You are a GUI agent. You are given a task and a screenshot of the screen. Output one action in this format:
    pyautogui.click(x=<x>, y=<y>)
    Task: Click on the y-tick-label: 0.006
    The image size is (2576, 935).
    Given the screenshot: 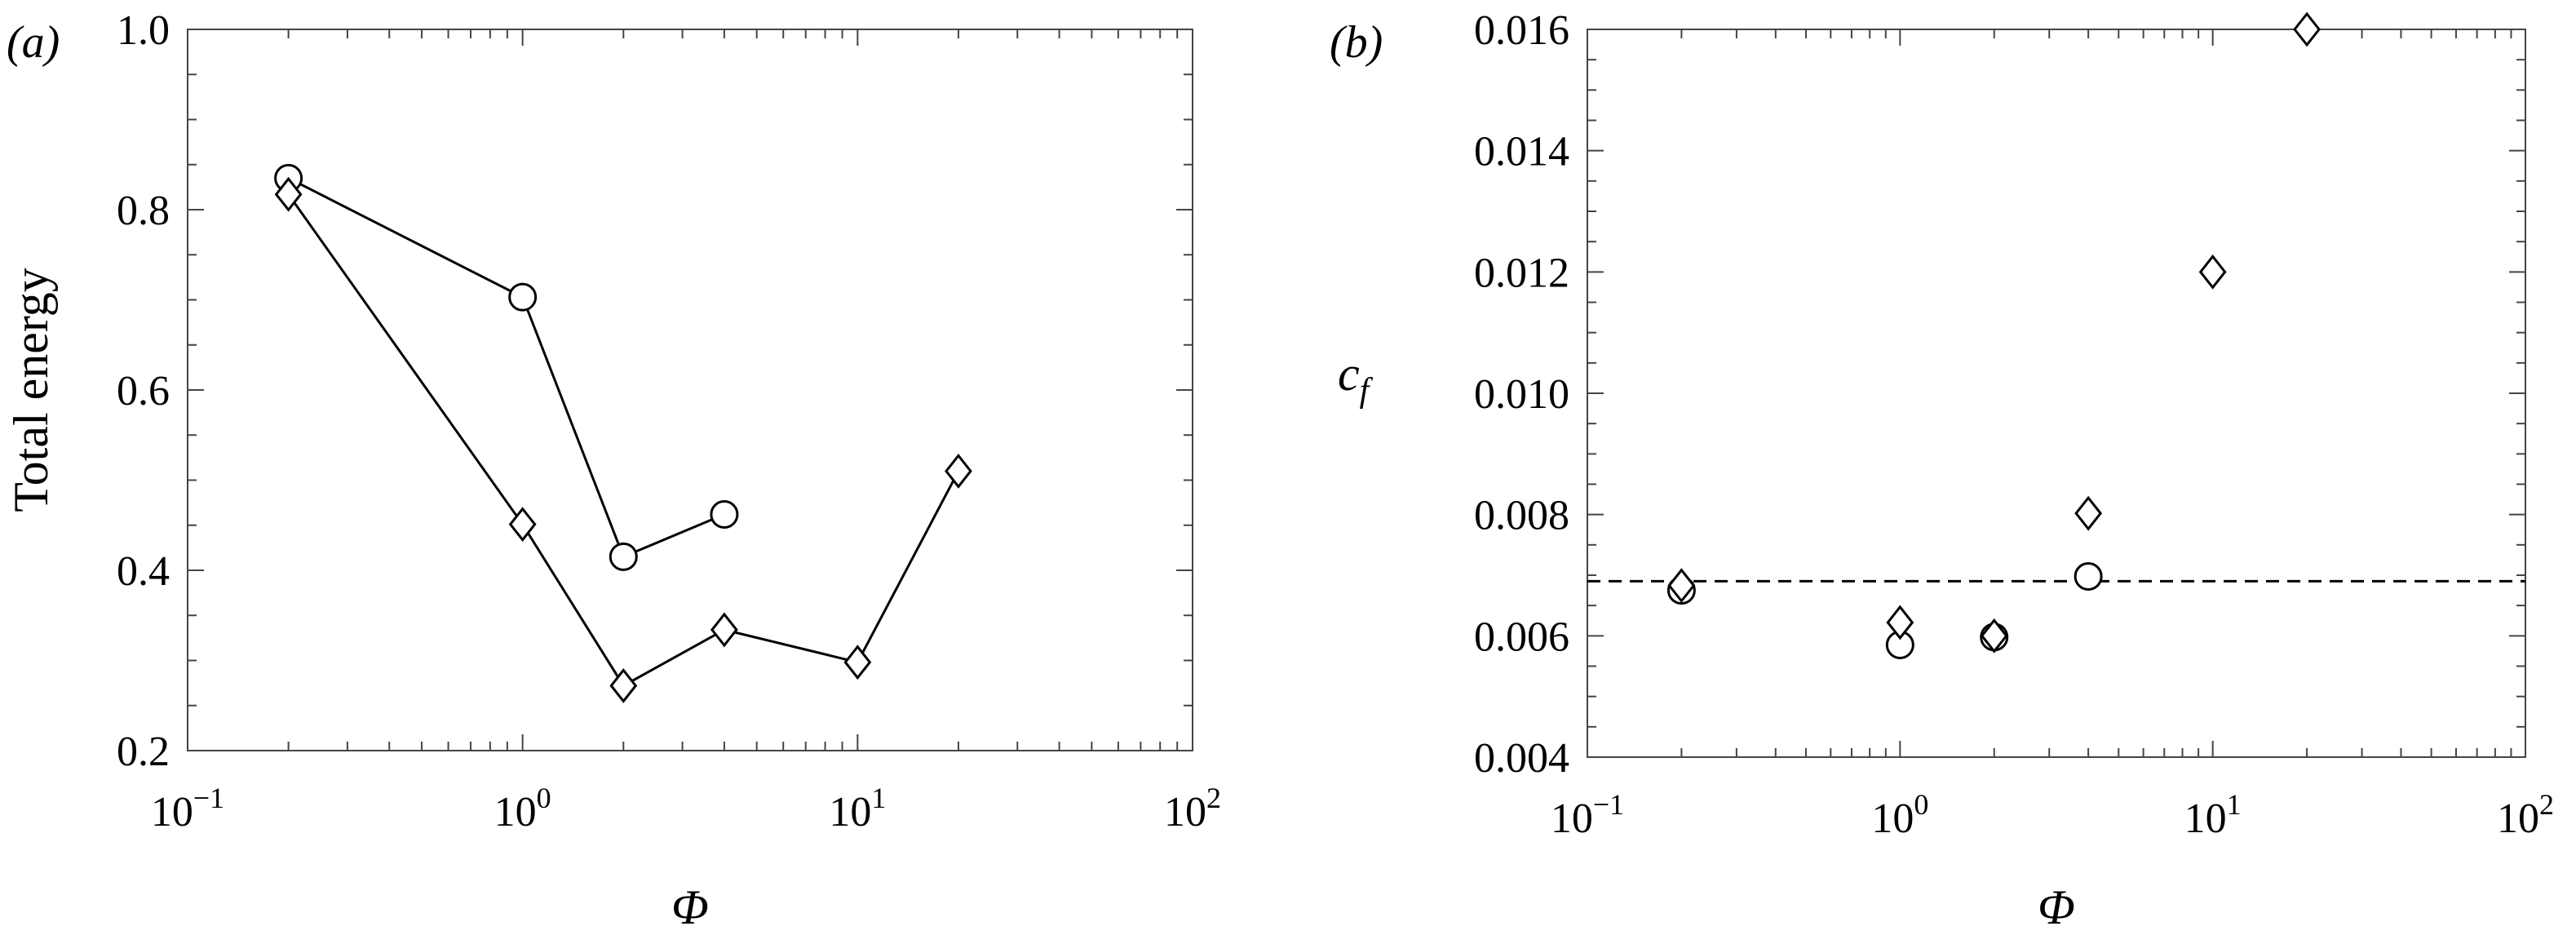 What is the action you would take?
    pyautogui.click(x=1521, y=637)
    